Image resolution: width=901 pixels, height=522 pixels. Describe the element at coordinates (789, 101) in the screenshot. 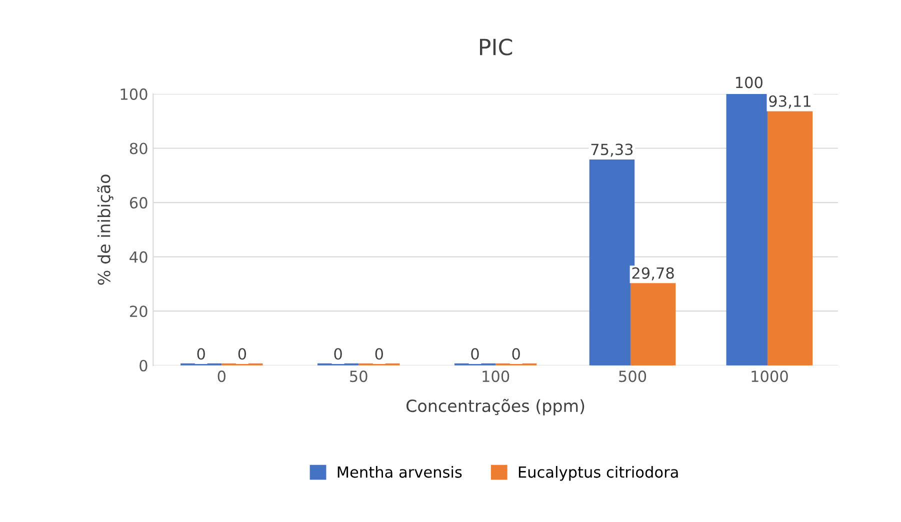

I see `data-label: 93,11` at that location.